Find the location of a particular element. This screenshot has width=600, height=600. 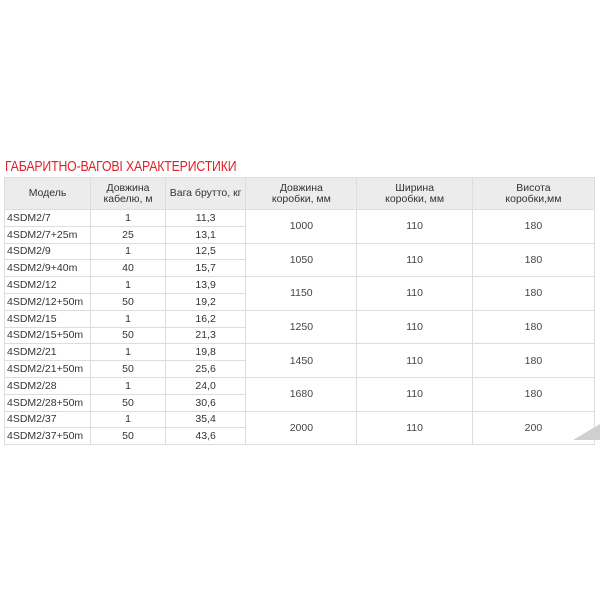

cell-box-length: 1680 is located at coordinates (301, 394).